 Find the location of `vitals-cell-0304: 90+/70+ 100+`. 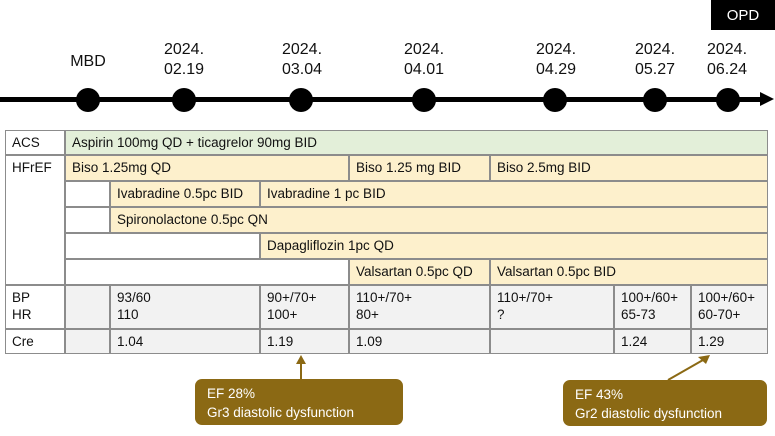

vitals-cell-0304: 90+/70+ 100+ is located at coordinates (304, 307).